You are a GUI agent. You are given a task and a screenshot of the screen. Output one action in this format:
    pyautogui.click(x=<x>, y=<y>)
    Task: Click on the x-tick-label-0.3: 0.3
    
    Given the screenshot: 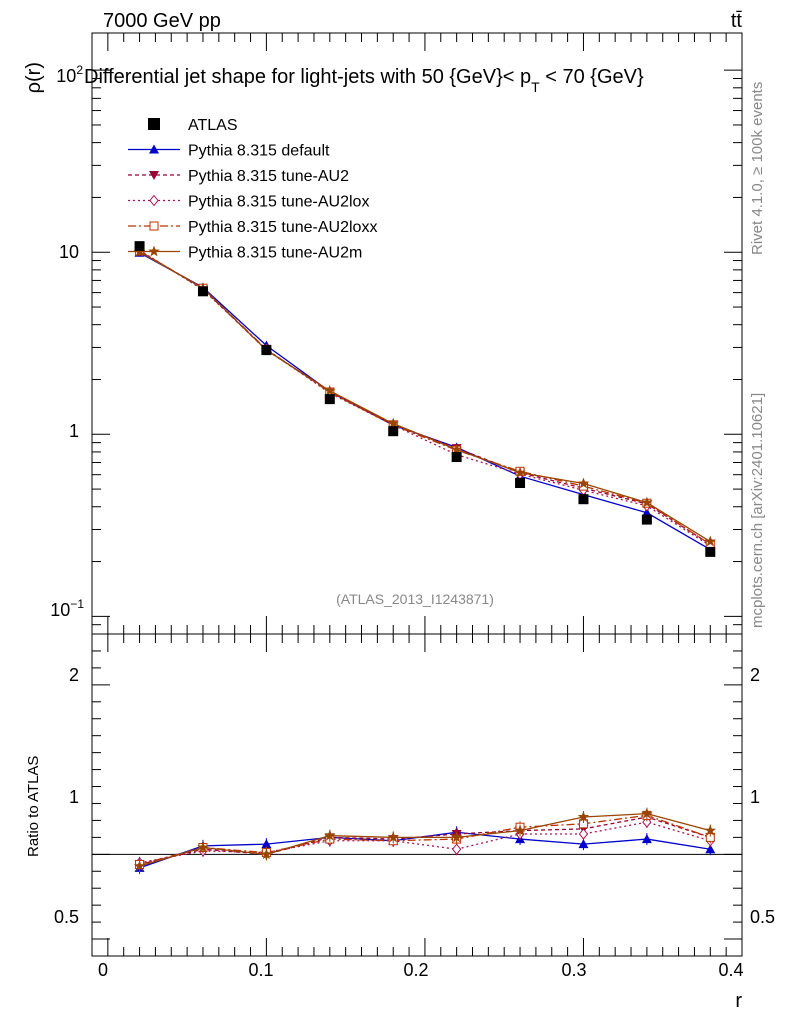 What is the action you would take?
    pyautogui.click(x=573, y=970)
    